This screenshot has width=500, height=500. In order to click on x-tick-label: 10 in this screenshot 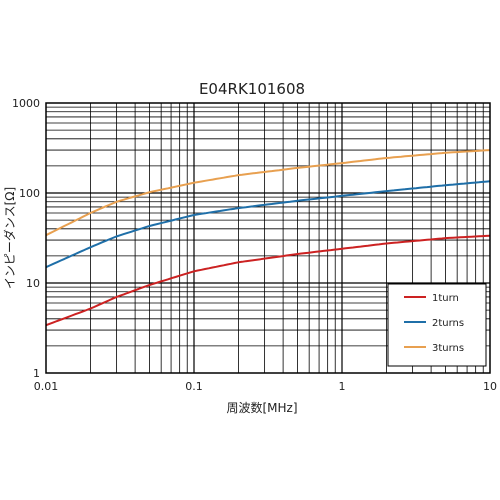, I will do `click(490, 386)`.